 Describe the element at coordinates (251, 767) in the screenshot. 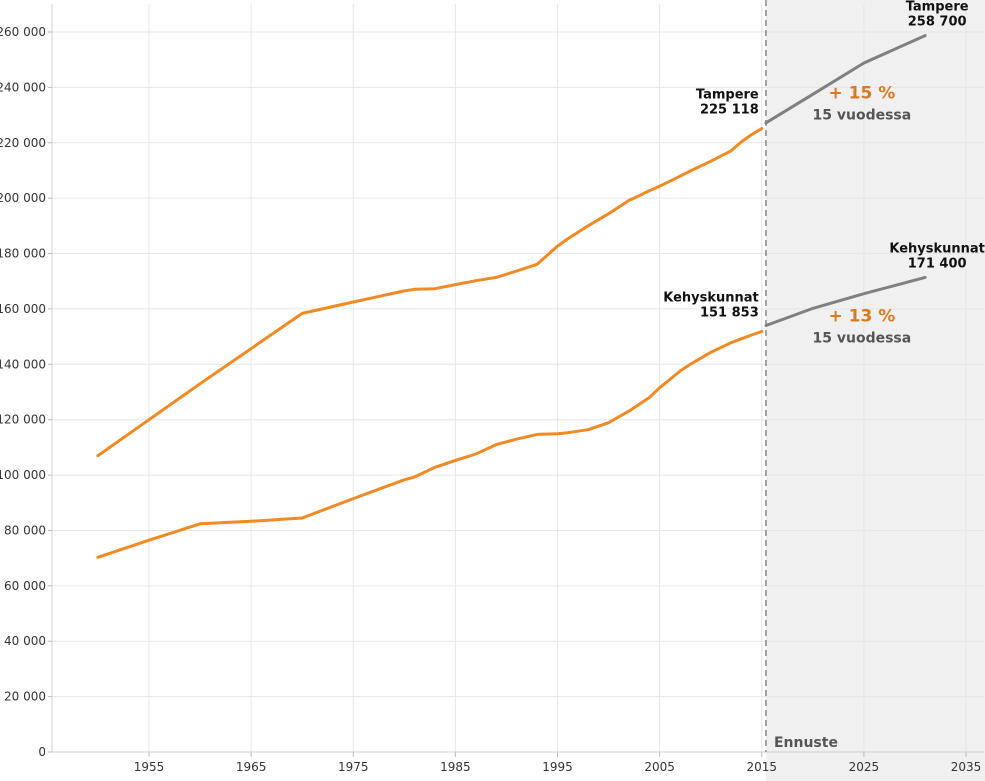

I see `x-tick-label: 1965` at that location.